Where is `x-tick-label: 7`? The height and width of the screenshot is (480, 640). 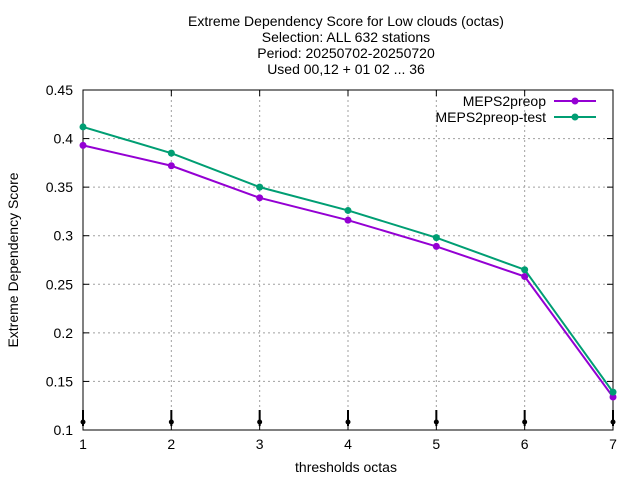
x-tick-label: 7 is located at coordinates (613, 444).